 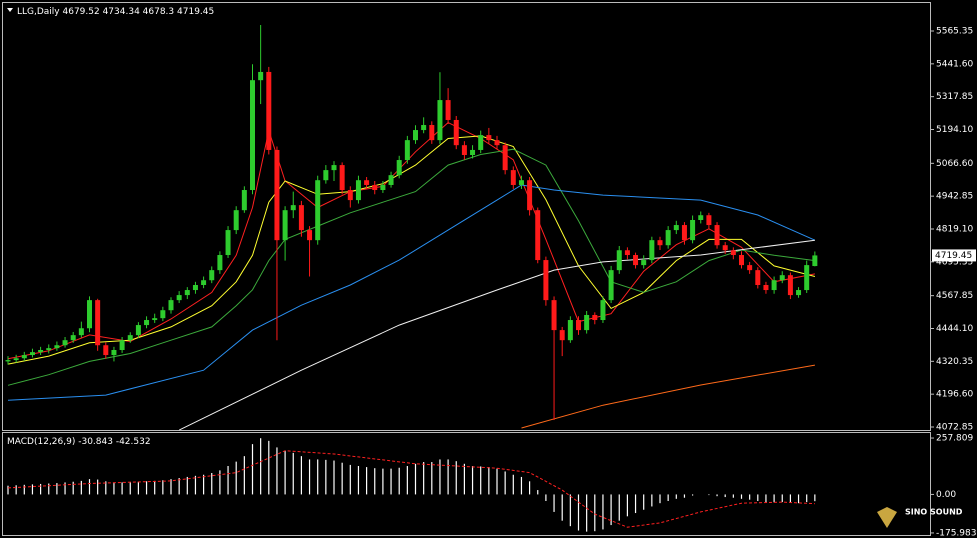 I want to click on macd-title: MACD(12,26,9), so click(x=42, y=442).